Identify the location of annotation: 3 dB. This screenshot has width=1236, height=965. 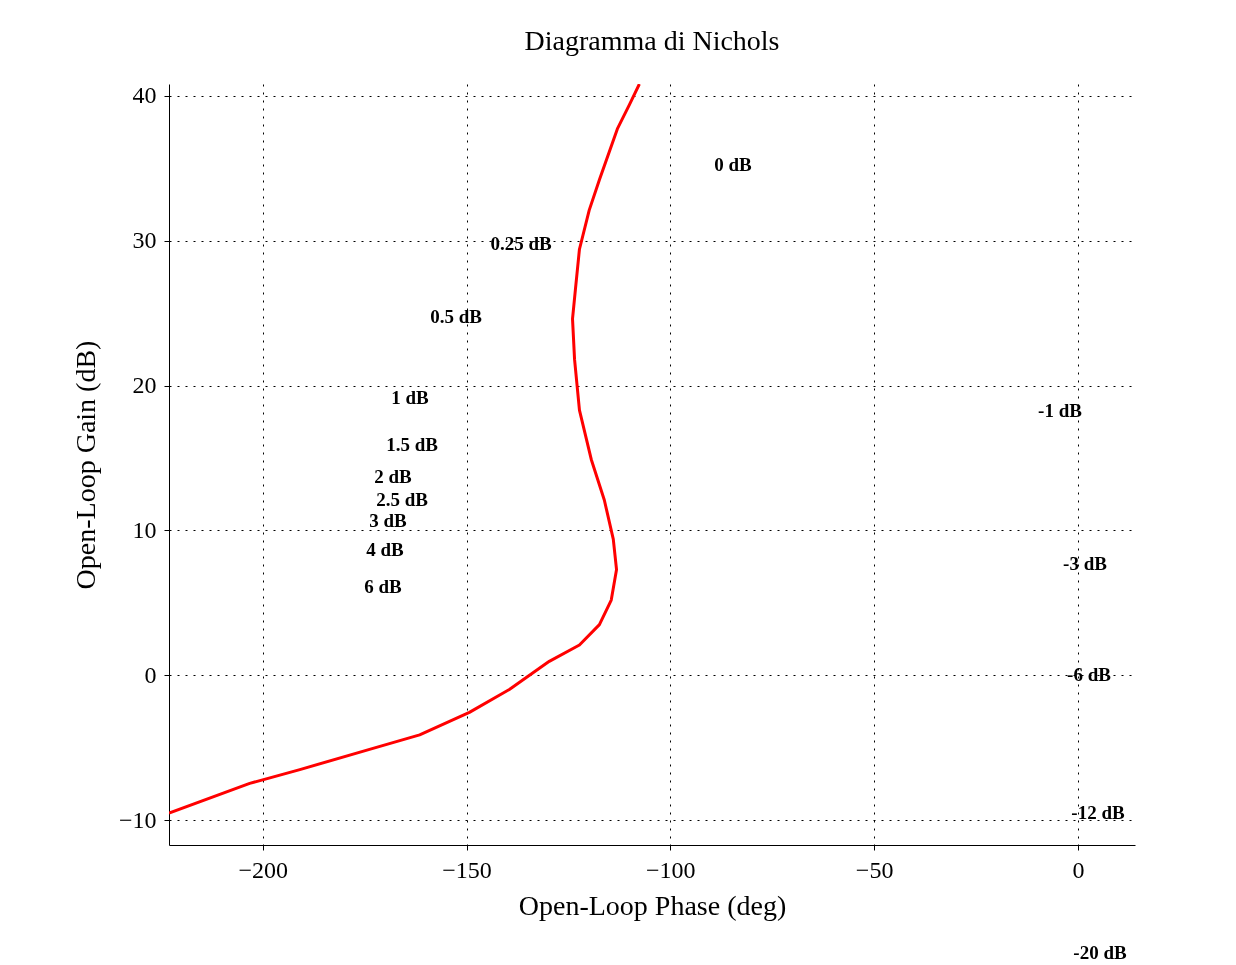
(388, 521).